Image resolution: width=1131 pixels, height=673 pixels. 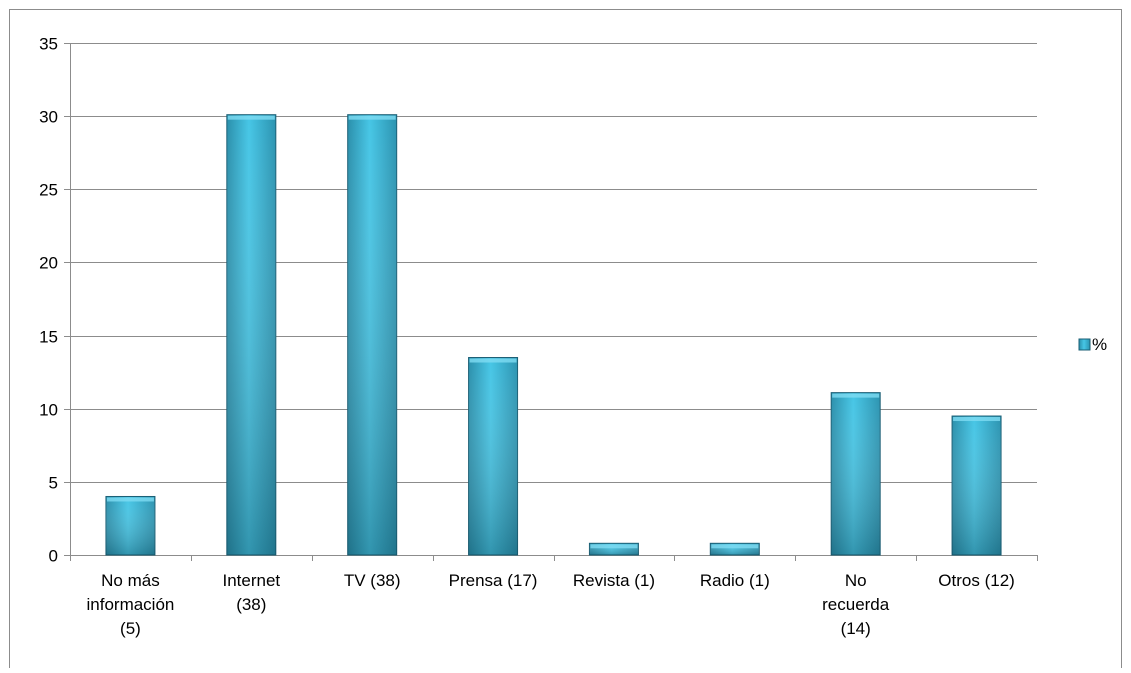 I want to click on x-tick-label: No, so click(x=856, y=580).